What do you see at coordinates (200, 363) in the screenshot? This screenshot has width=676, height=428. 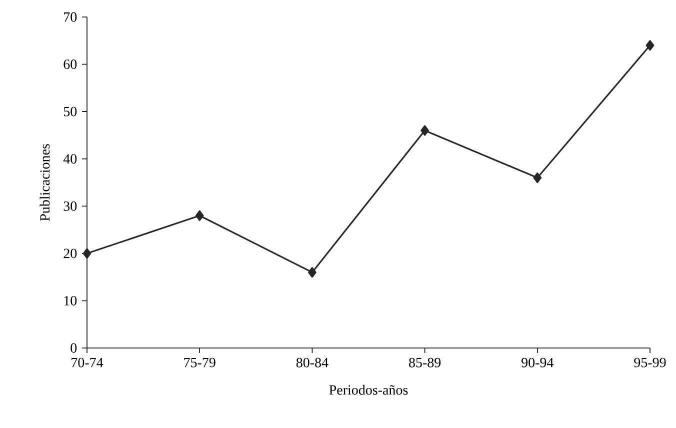 I see `x-tick-label: 75-79` at bounding box center [200, 363].